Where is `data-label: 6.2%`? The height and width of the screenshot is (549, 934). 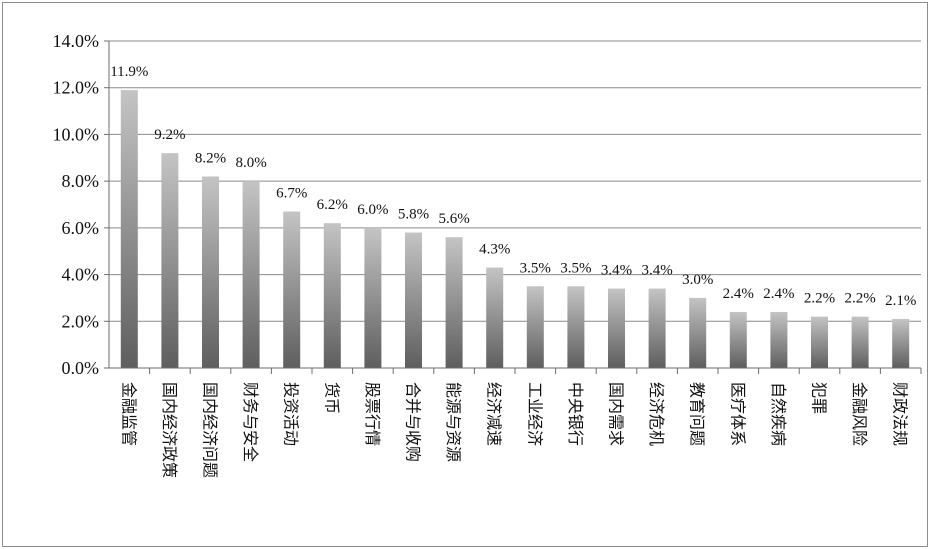
data-label: 6.2% is located at coordinates (332, 205).